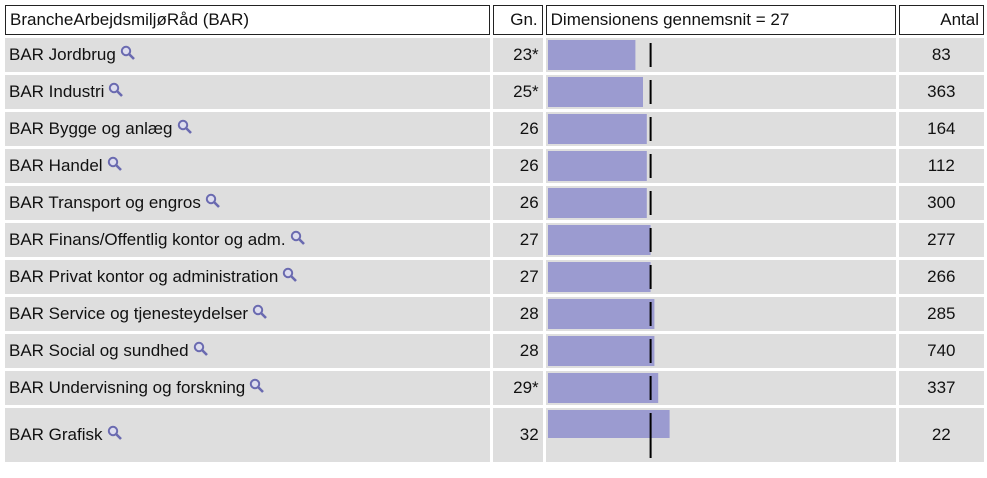  I want to click on name-cell: BAR Service og tjenesteydelser, so click(247, 314).